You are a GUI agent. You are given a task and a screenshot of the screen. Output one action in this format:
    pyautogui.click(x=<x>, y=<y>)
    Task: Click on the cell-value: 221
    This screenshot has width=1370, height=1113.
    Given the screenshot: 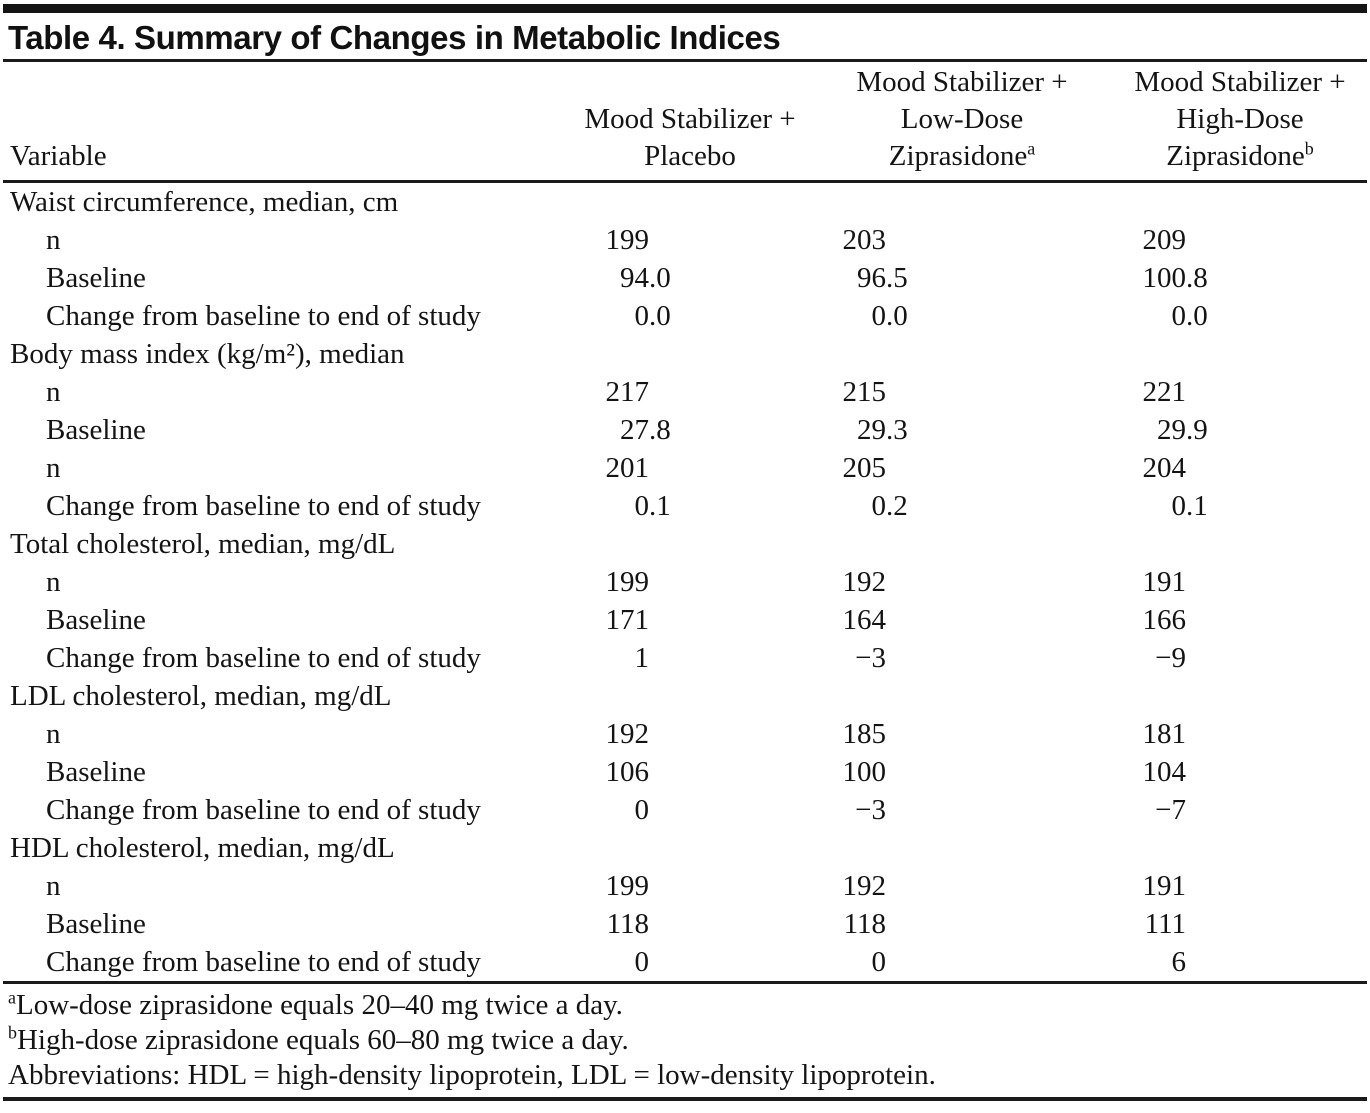 What is the action you would take?
    pyautogui.click(x=1164, y=392)
    